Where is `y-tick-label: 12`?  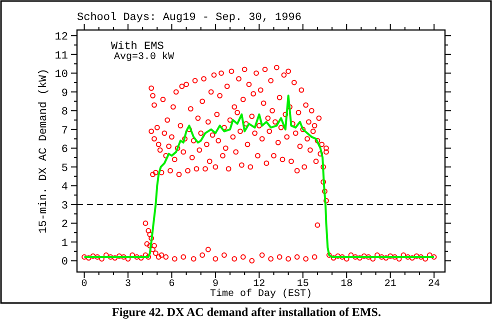 y-tick-label: 12 is located at coordinates (61, 38).